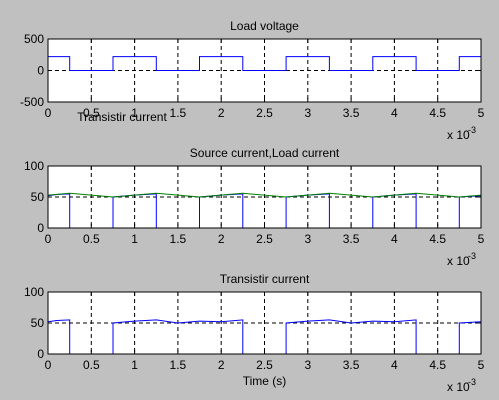  I want to click on x-axis-label: Time (s), so click(265, 381).